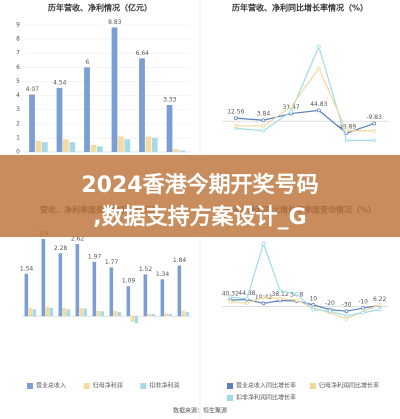  I want to click on data-label: 4.07, so click(33, 89).